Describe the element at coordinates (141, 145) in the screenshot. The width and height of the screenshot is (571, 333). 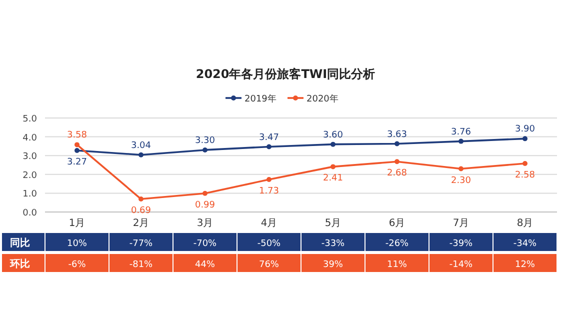
I see `data-label: 3.04` at that location.